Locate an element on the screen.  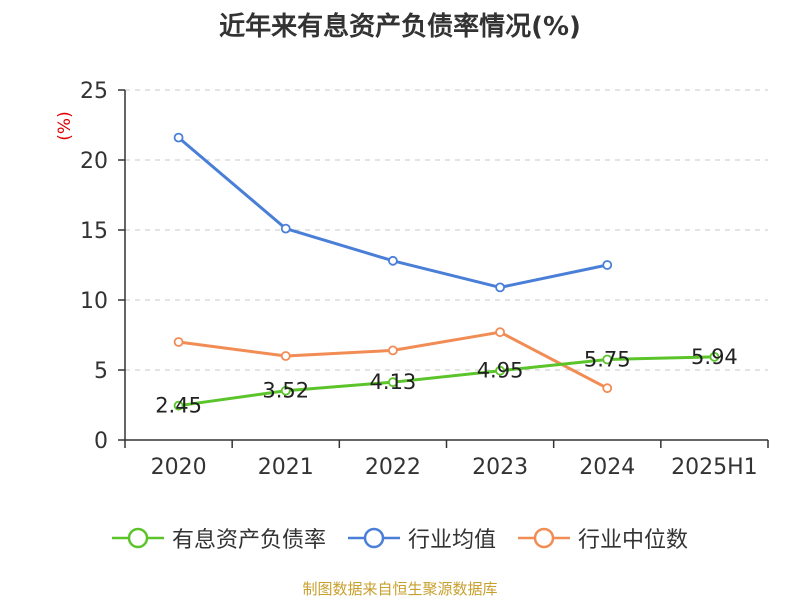
x-tick-label: 2024 is located at coordinates (607, 467).